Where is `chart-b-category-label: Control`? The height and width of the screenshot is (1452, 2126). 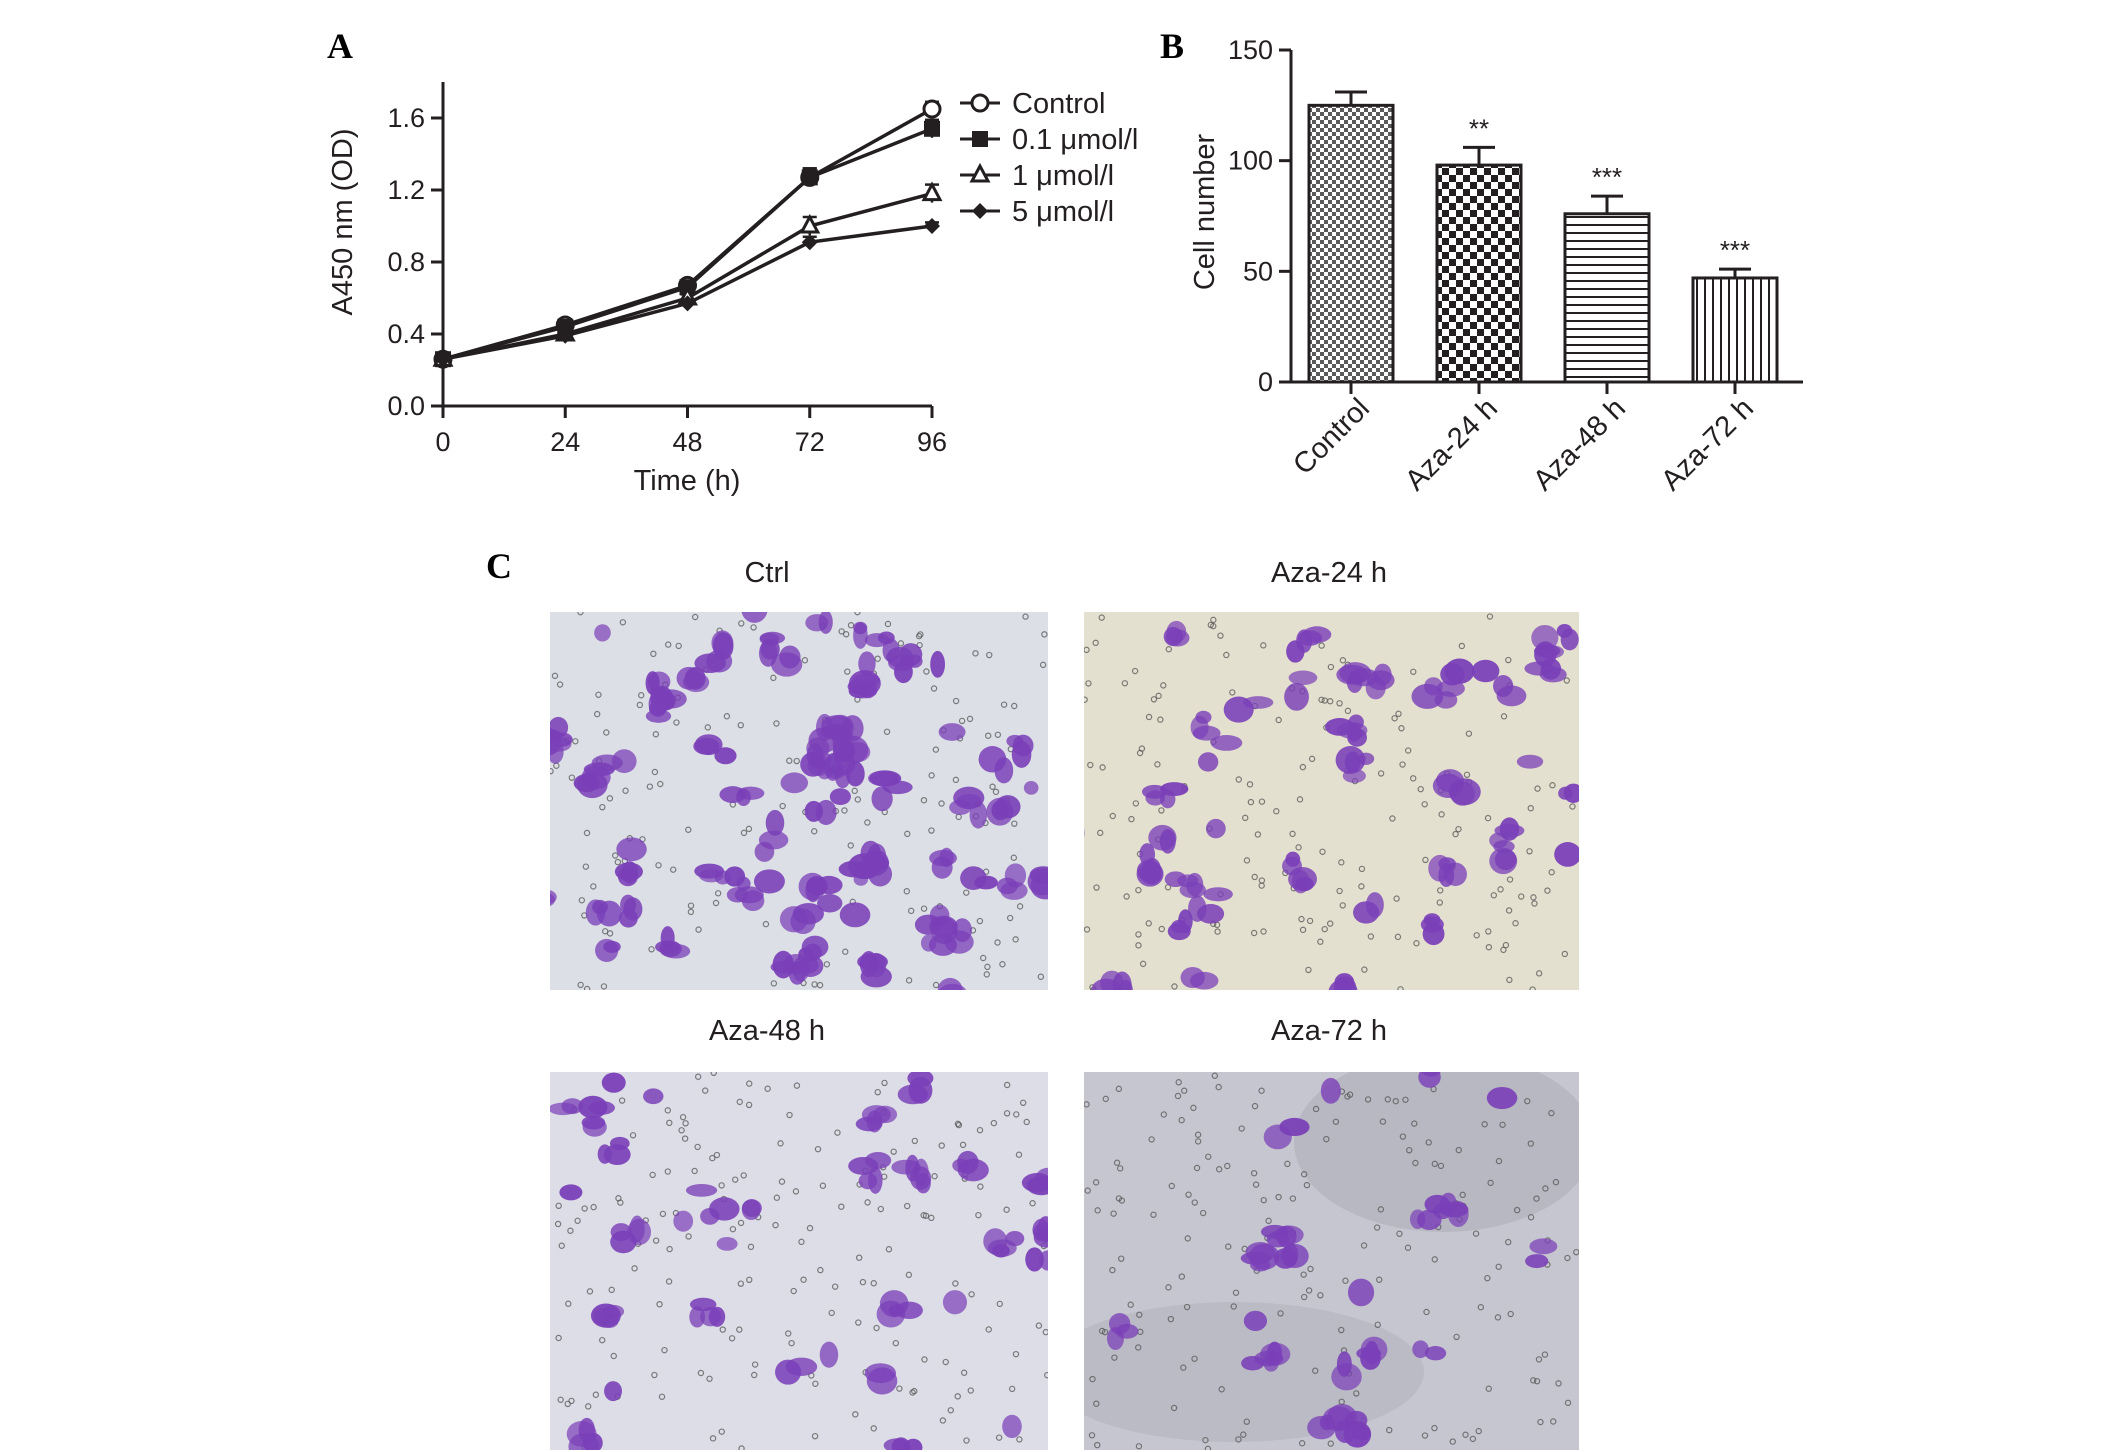 chart-b-category-label: Control is located at coordinates (1331, 436).